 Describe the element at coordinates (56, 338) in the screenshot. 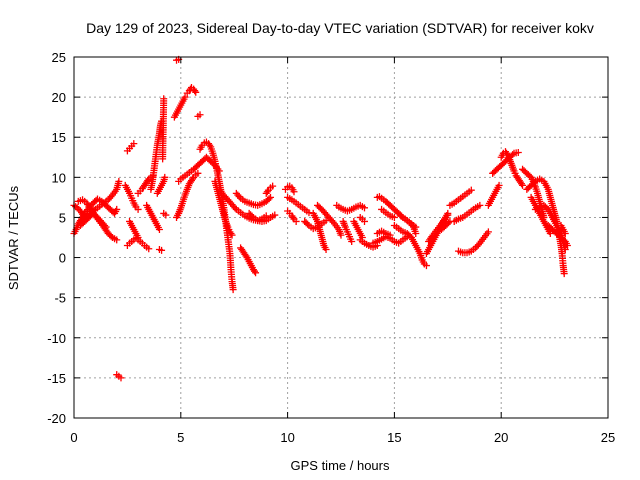

I see `y-tick-label: -10` at that location.